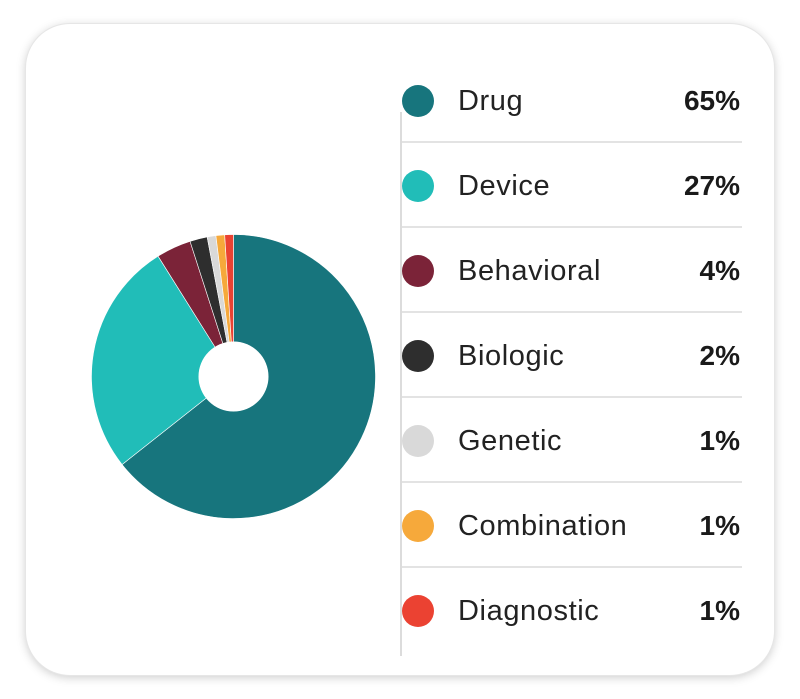 The height and width of the screenshot is (699, 800). Describe the element at coordinates (418, 101) in the screenshot. I see `legend-swatch-drug` at that location.